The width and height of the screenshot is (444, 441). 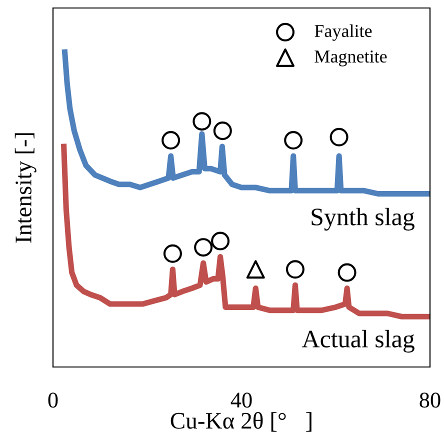 I want to click on x-axis-title: Cu-Kα 2θ [° ], so click(x=241, y=422).